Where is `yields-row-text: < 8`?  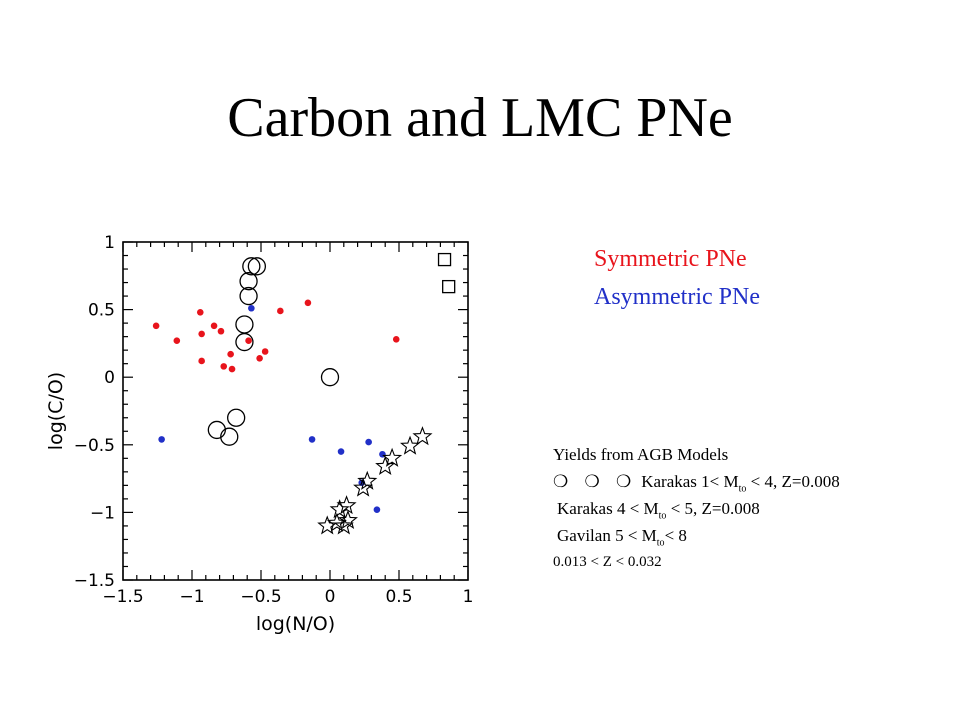 yields-row-text: < 8 is located at coordinates (675, 535).